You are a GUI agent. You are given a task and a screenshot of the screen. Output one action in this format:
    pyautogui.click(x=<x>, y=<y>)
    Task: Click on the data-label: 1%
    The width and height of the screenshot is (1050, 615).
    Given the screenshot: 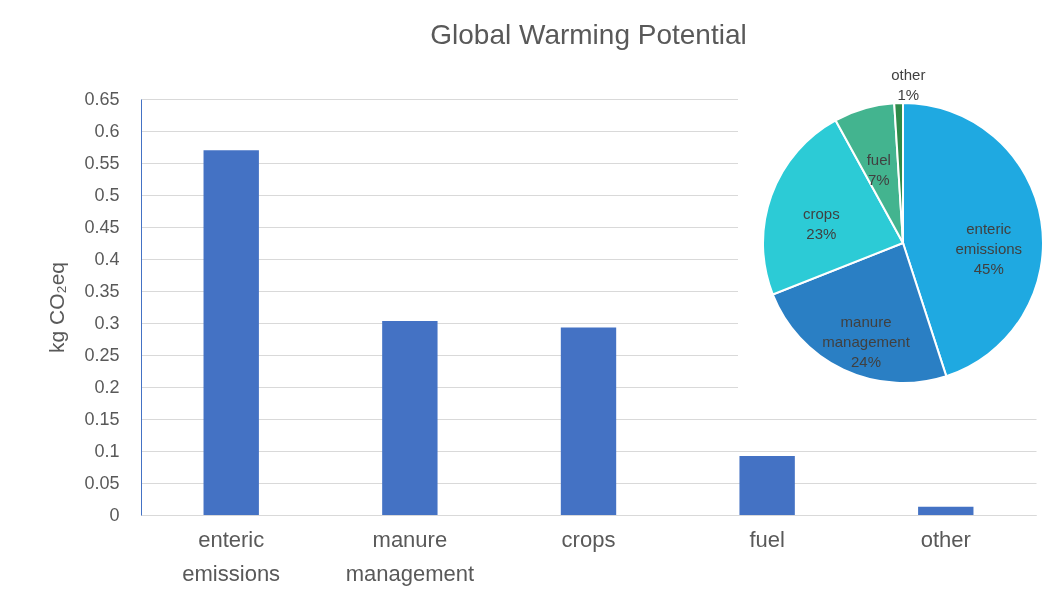 What is the action you would take?
    pyautogui.click(x=908, y=95)
    